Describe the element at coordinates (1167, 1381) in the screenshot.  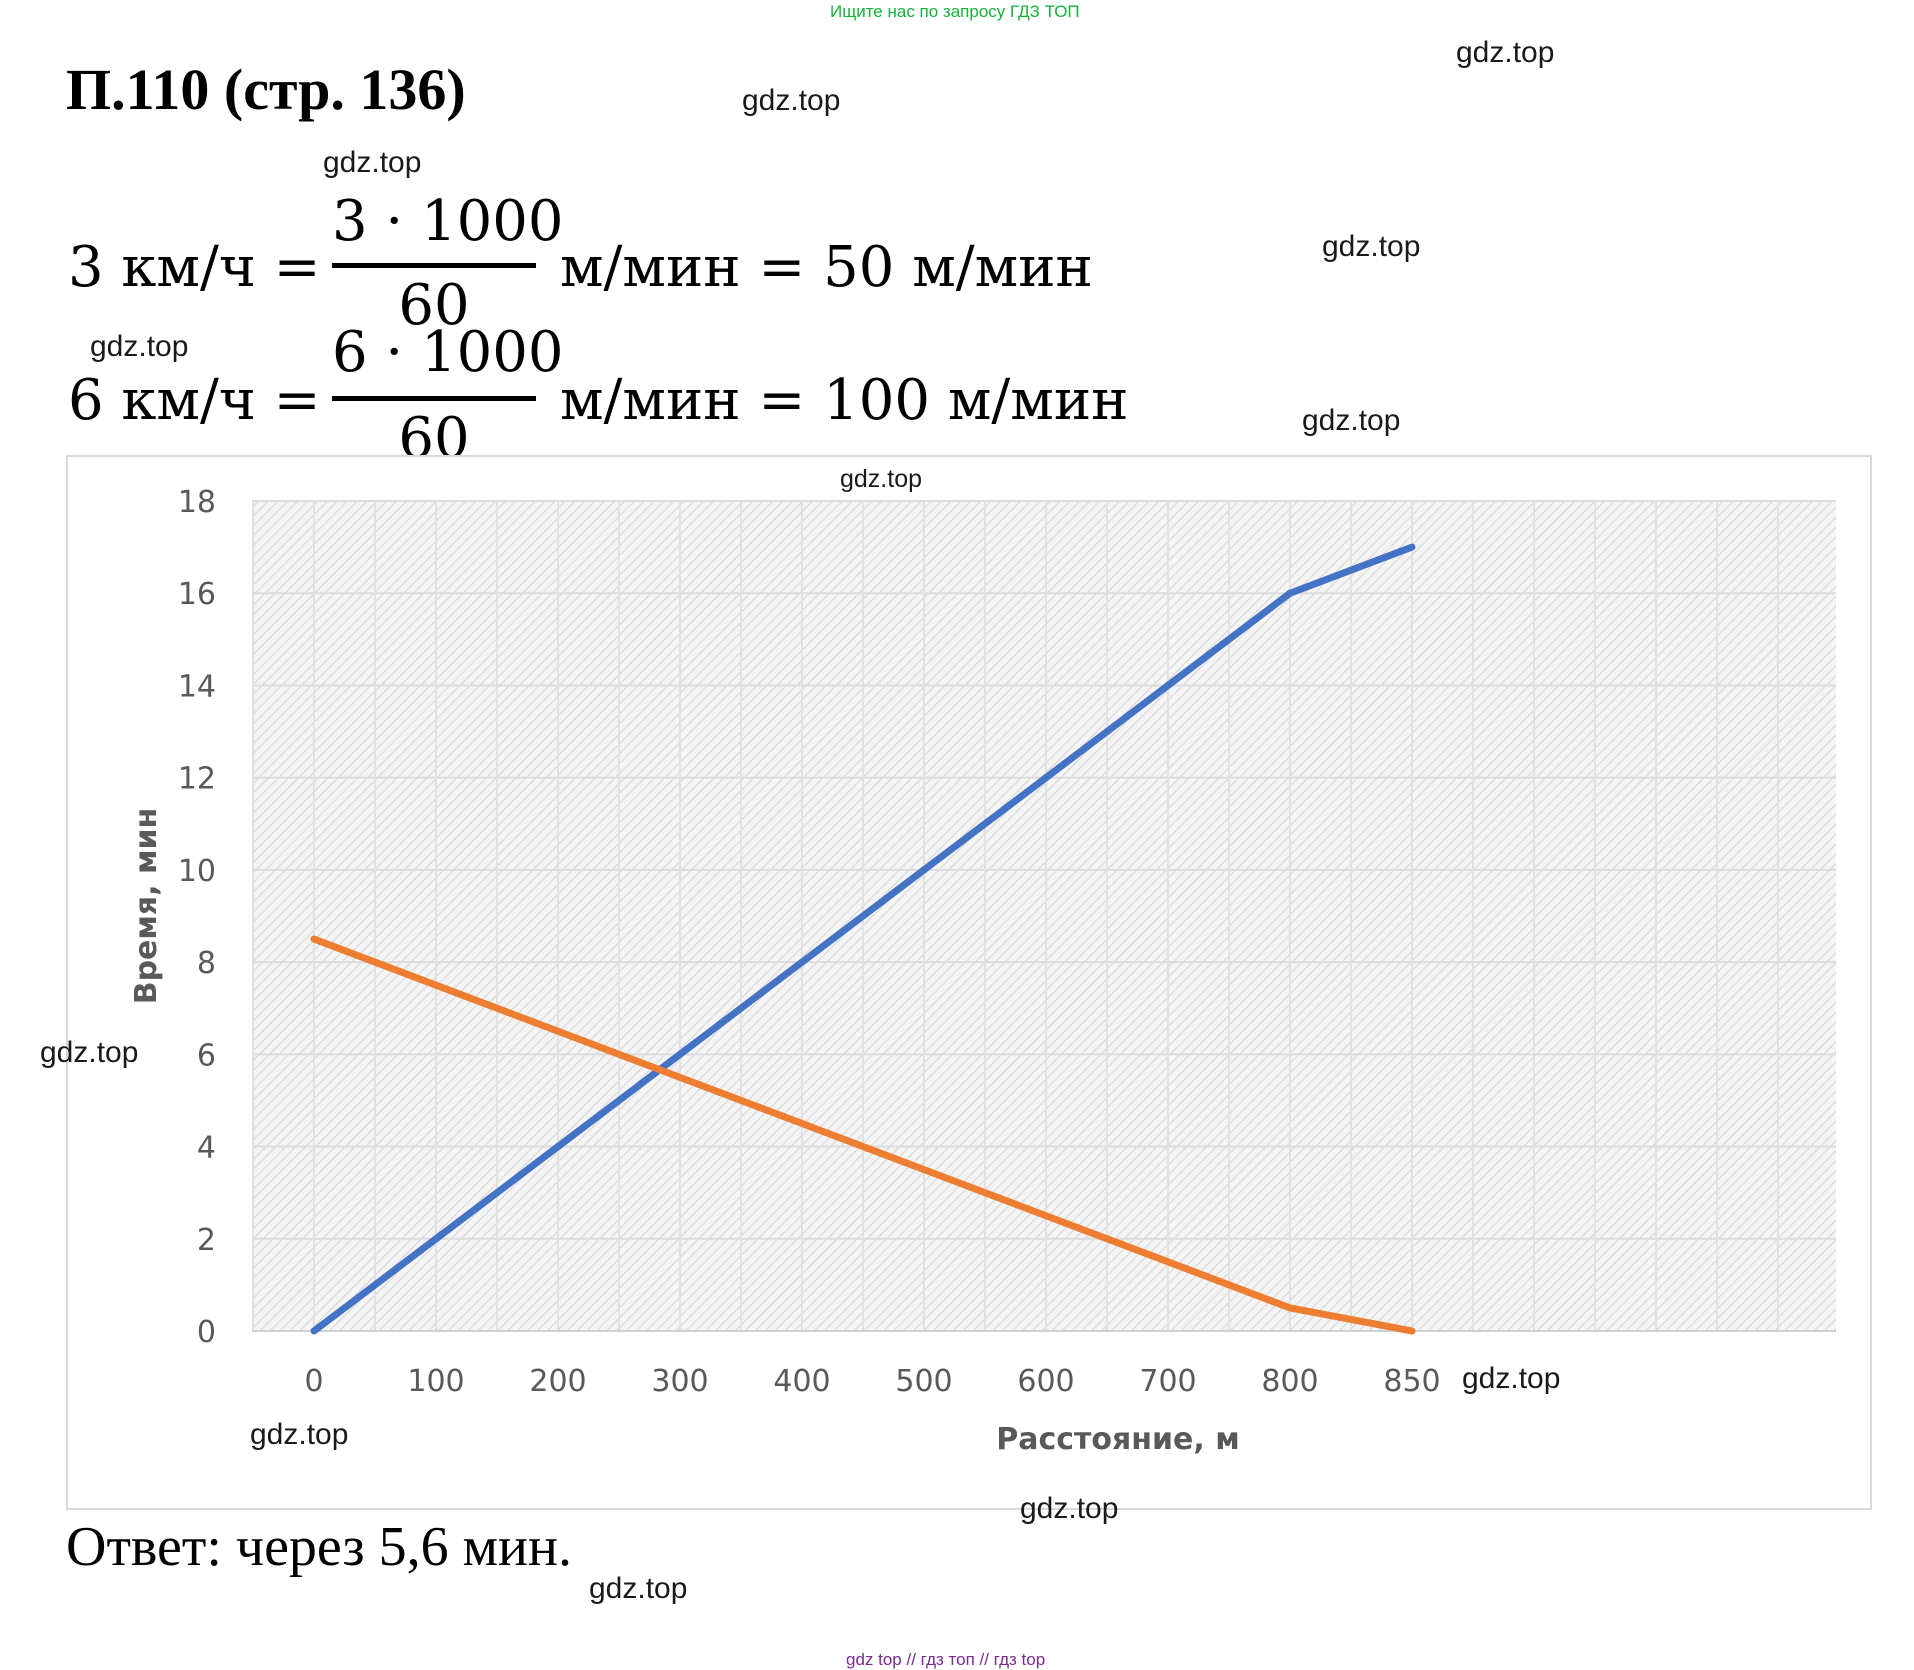
I see `x-tick-label: 700` at that location.